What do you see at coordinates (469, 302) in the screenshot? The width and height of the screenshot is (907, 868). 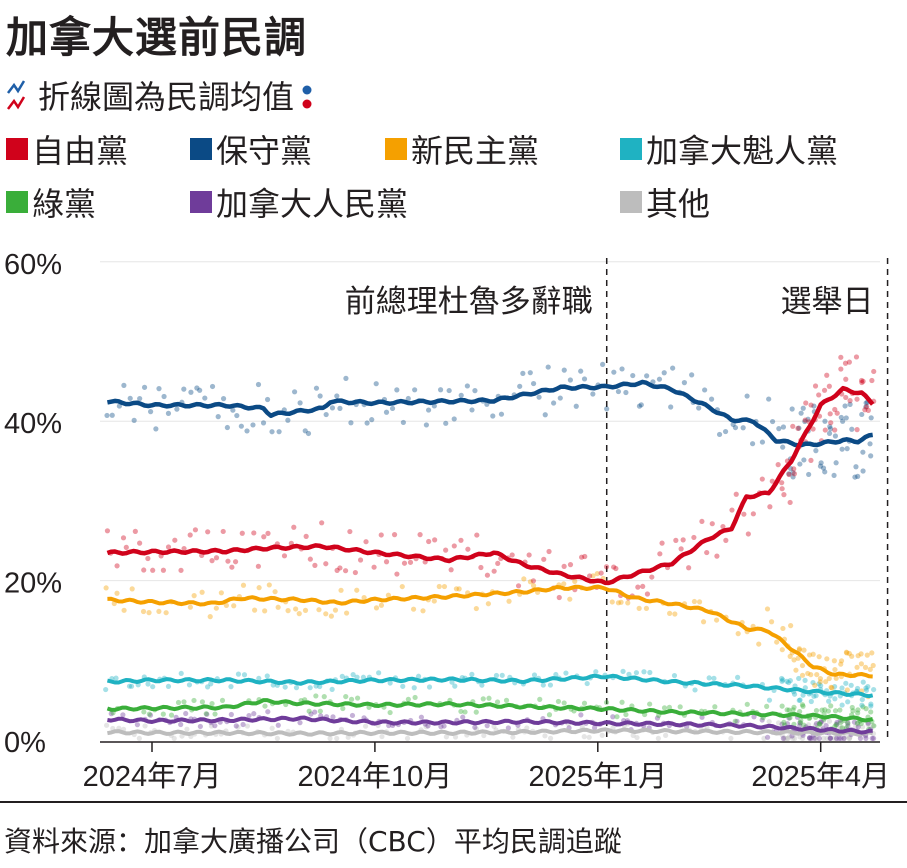 I see `event-annotation: 前總理杜魯多辭職` at bounding box center [469, 302].